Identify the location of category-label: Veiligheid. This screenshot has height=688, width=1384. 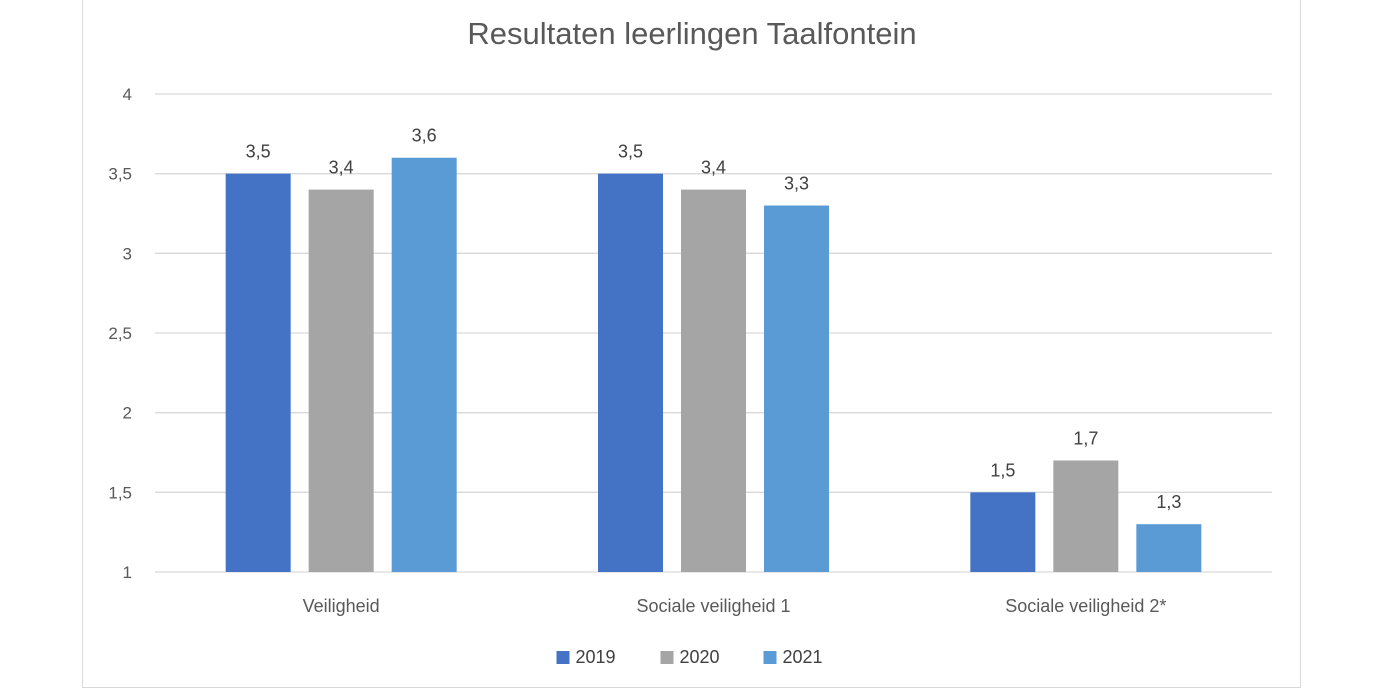
(341, 606).